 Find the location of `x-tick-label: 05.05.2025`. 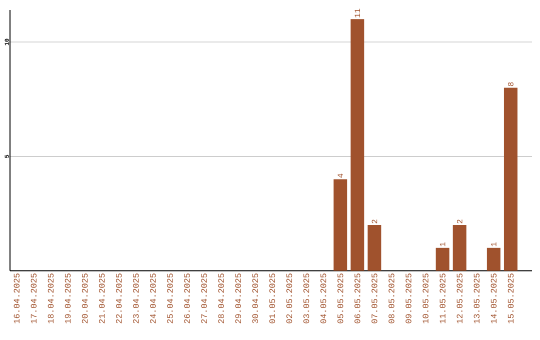

x-tick-label: 05.05.2025 is located at coordinates (340, 299).